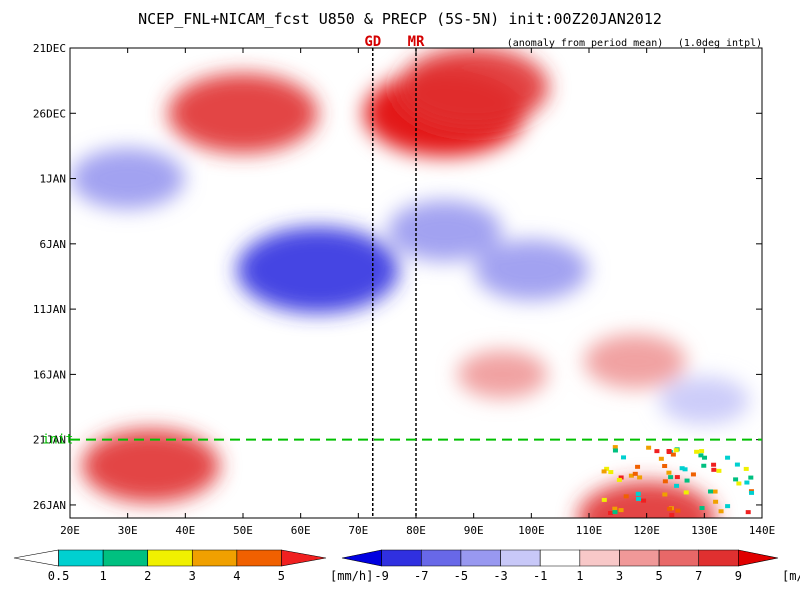 The height and width of the screenshot is (600, 800). Describe the element at coordinates (49, 440) in the screenshot. I see `y-tick-label-6: 21JAN` at that location.